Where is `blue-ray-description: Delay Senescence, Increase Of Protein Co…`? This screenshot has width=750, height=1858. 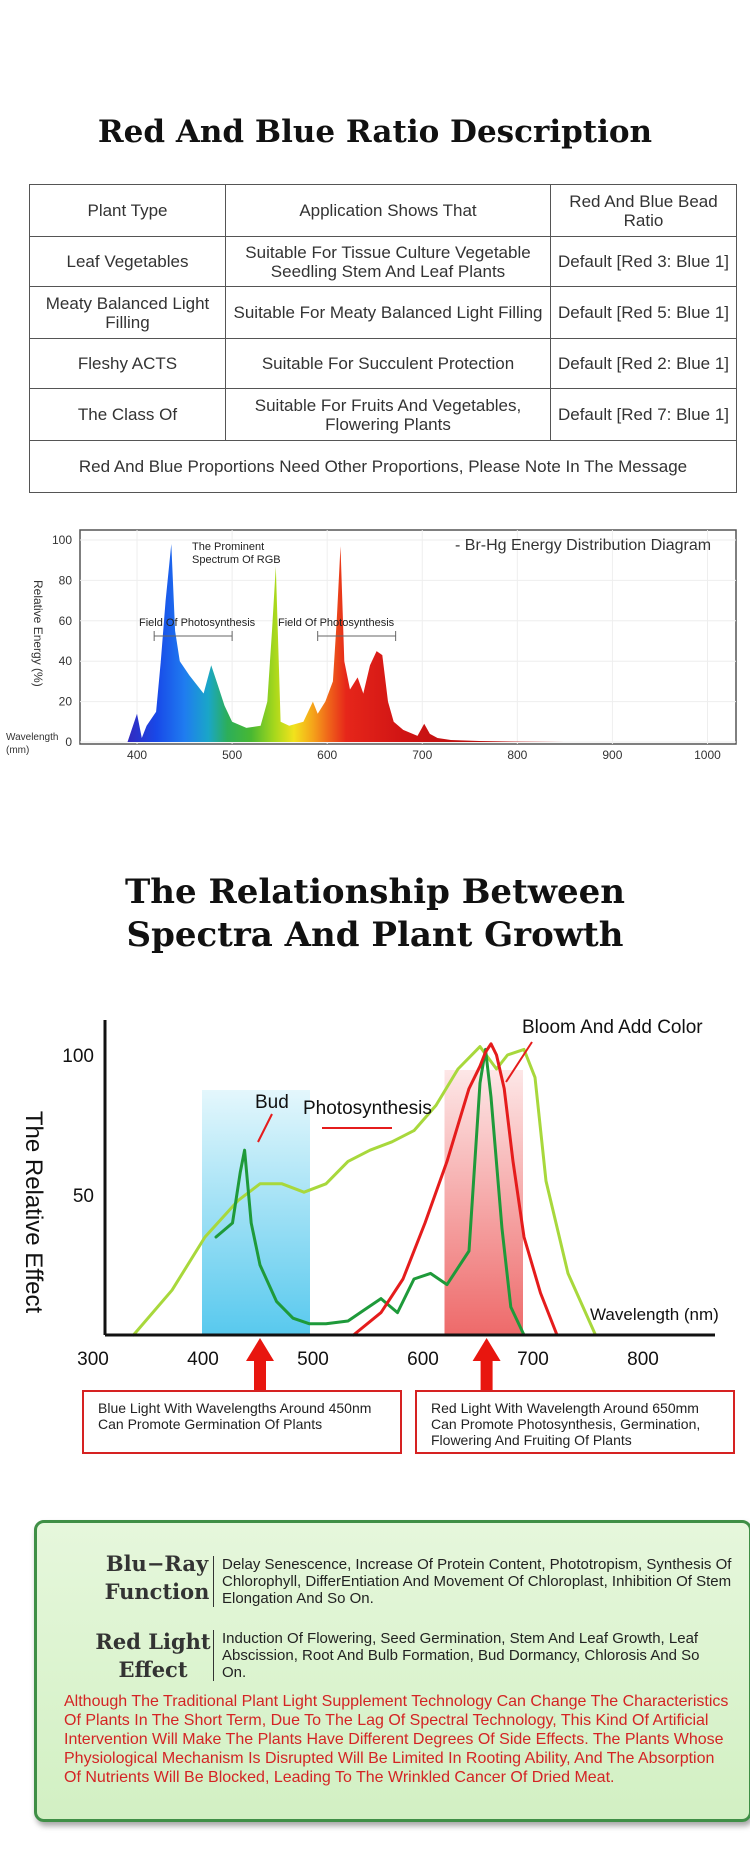 blue-ray-description: Delay Senescence, Increase Of Protein Co… is located at coordinates (481, 1581).